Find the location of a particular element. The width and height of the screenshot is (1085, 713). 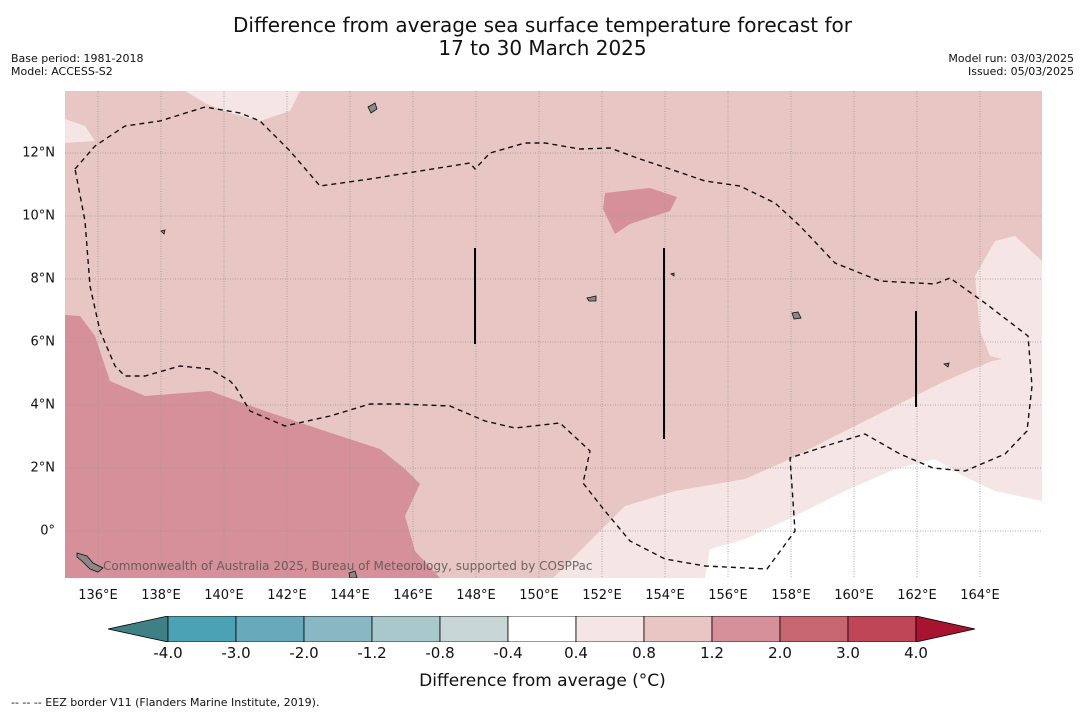

colorbar-tick-label: -0.4 is located at coordinates (508, 653).